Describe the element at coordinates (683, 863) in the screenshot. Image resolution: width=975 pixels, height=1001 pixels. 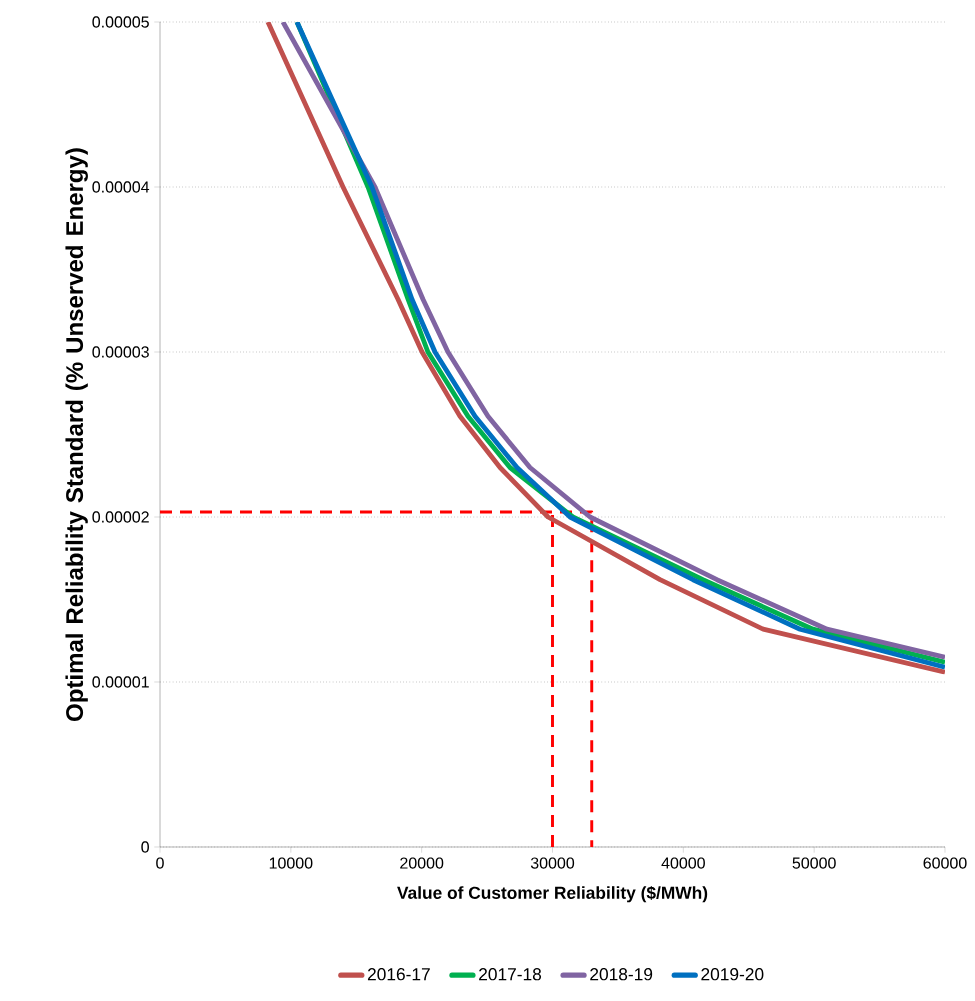
I see `x-tick-label: 40000` at that location.